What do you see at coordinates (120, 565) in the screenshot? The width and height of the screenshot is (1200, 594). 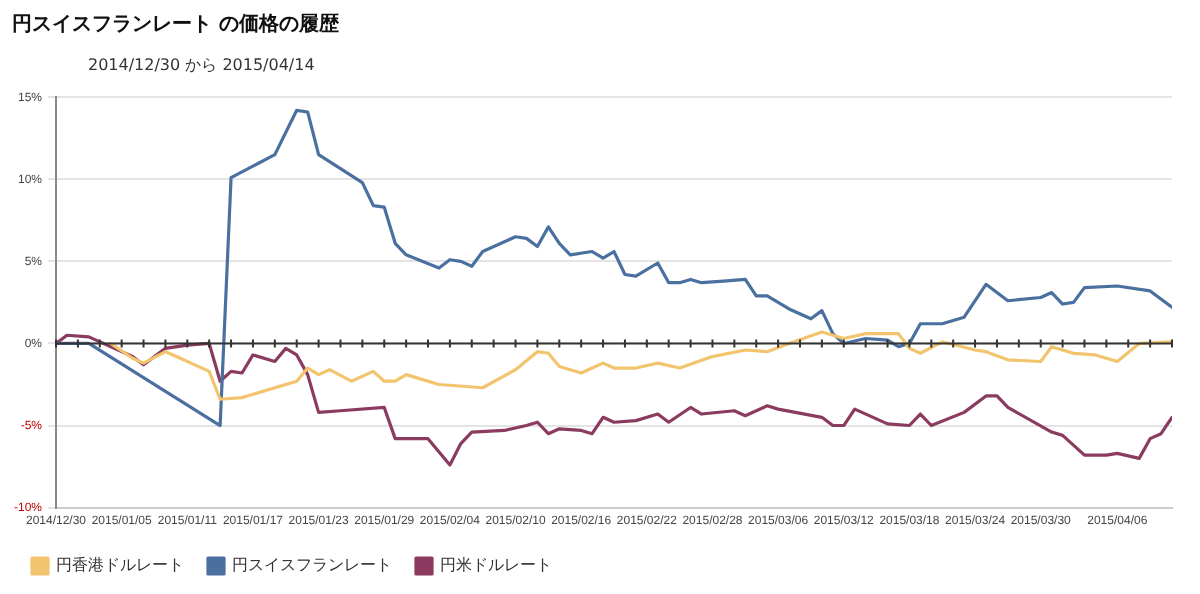 I see `legend-label: 円香港ドルレート` at bounding box center [120, 565].